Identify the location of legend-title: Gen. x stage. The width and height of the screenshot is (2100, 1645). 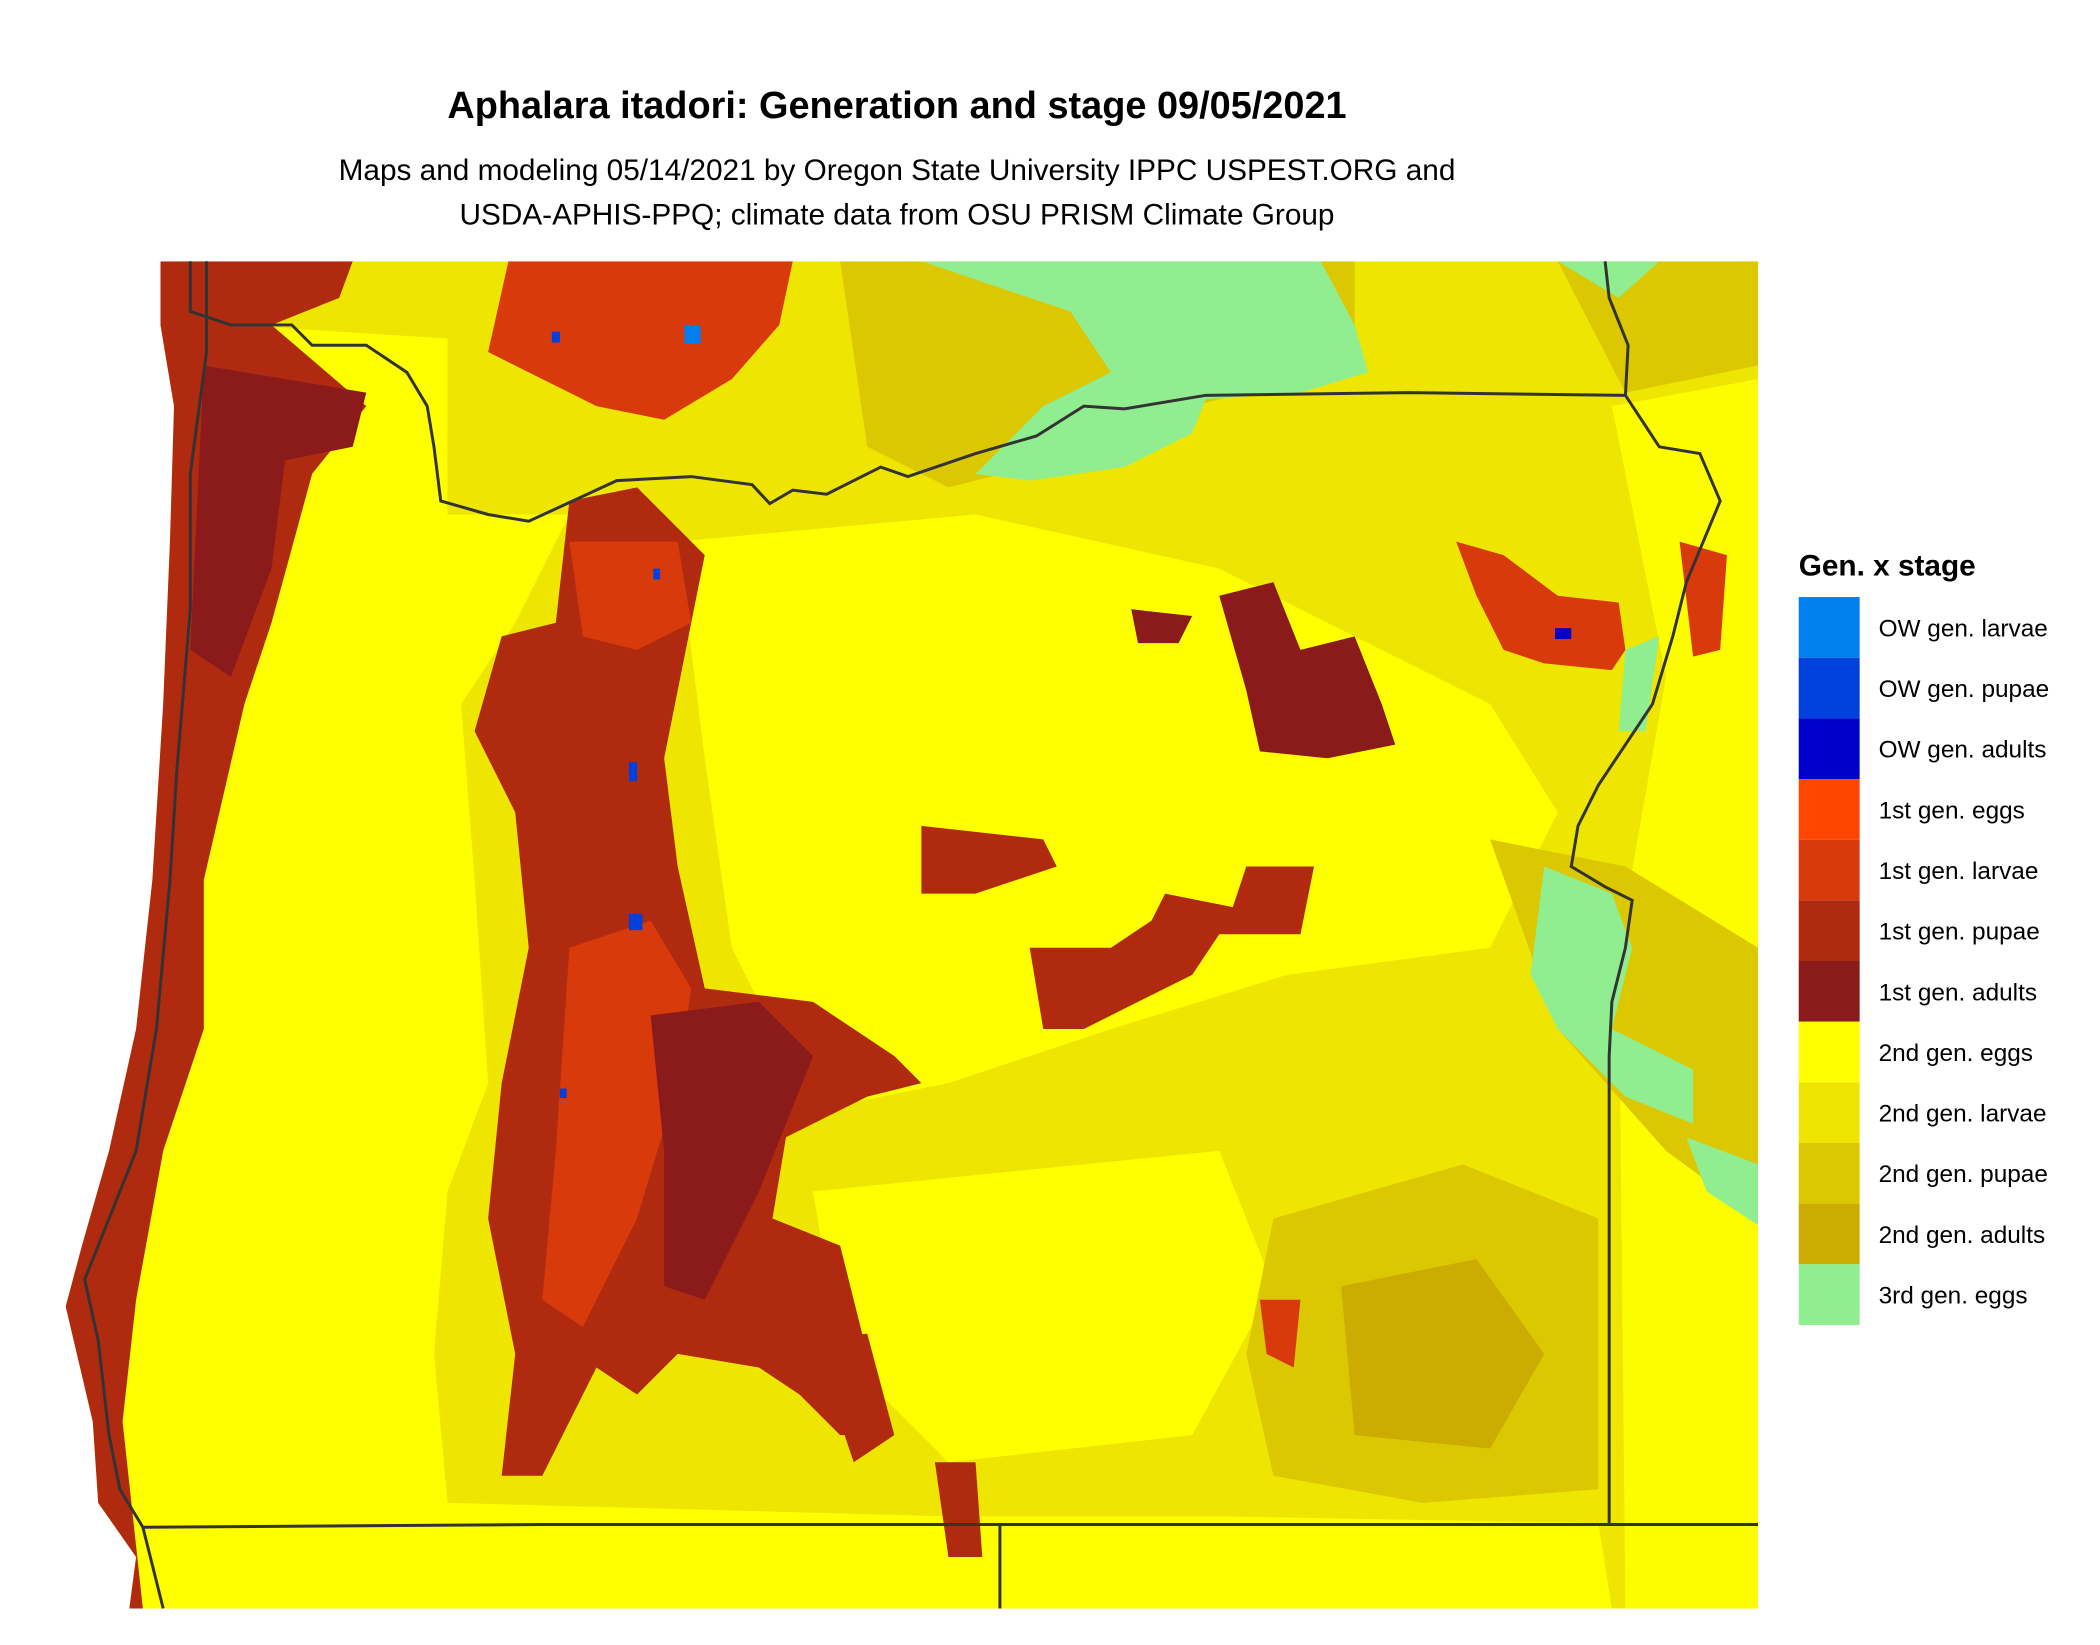
(1887, 565).